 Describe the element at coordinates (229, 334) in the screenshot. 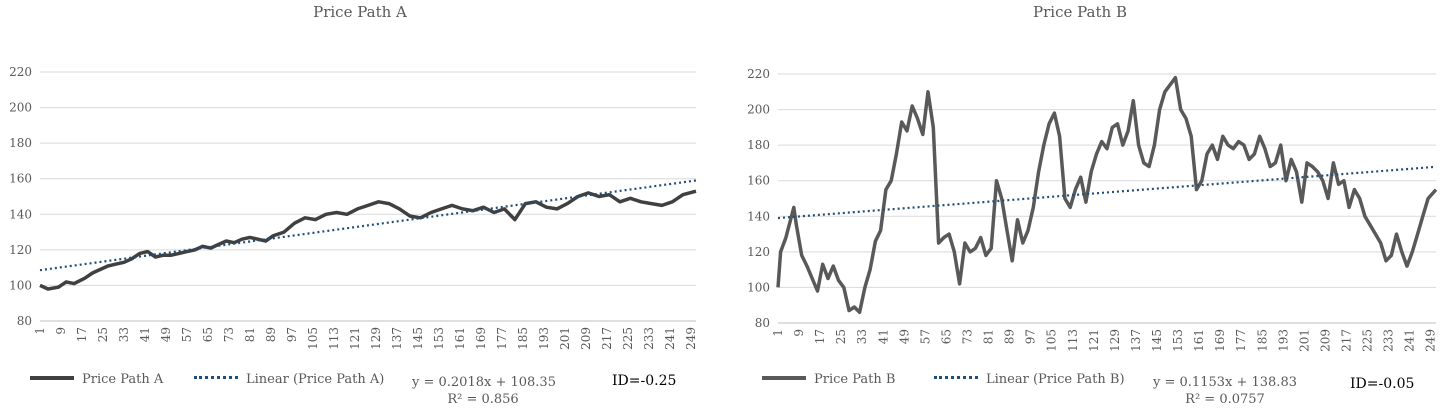

I see `x-tick-label: 73` at that location.